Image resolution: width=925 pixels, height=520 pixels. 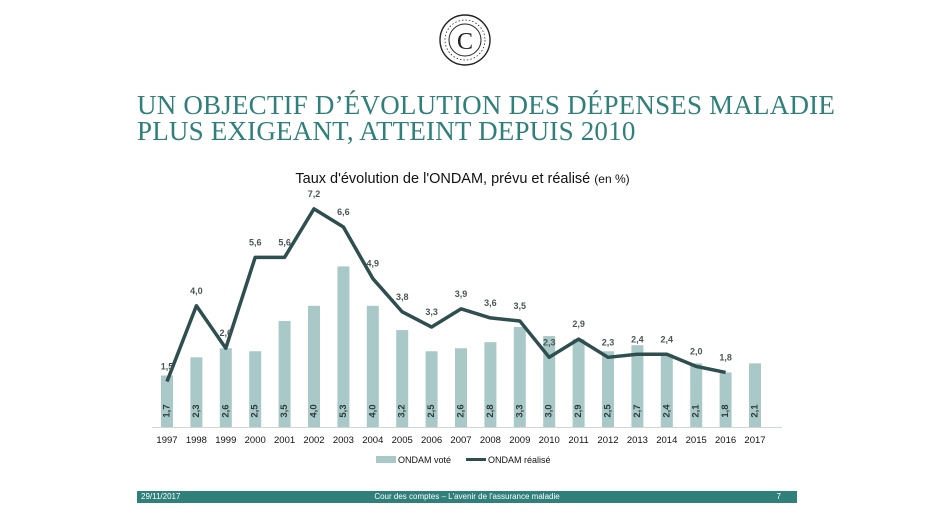 I want to click on bar-data-label: 1,7, so click(x=167, y=410).